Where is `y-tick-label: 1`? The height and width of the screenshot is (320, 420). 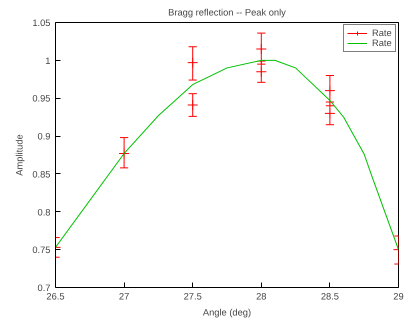
y-tick-label: 1 is located at coordinates (48, 61).